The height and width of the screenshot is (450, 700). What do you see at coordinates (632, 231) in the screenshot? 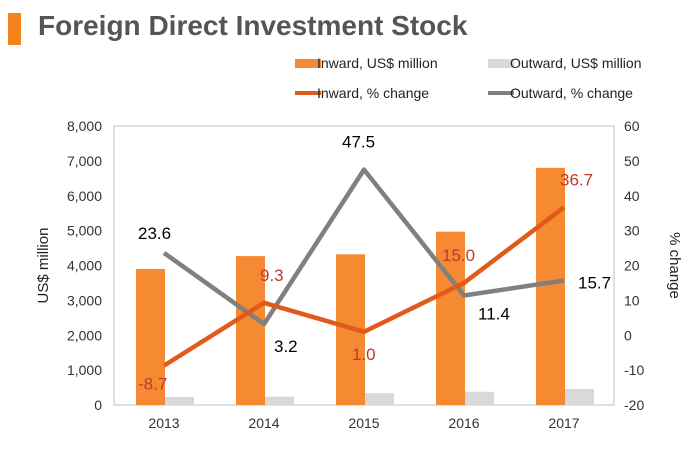
I see `y2-tick-label: 30` at bounding box center [632, 231].